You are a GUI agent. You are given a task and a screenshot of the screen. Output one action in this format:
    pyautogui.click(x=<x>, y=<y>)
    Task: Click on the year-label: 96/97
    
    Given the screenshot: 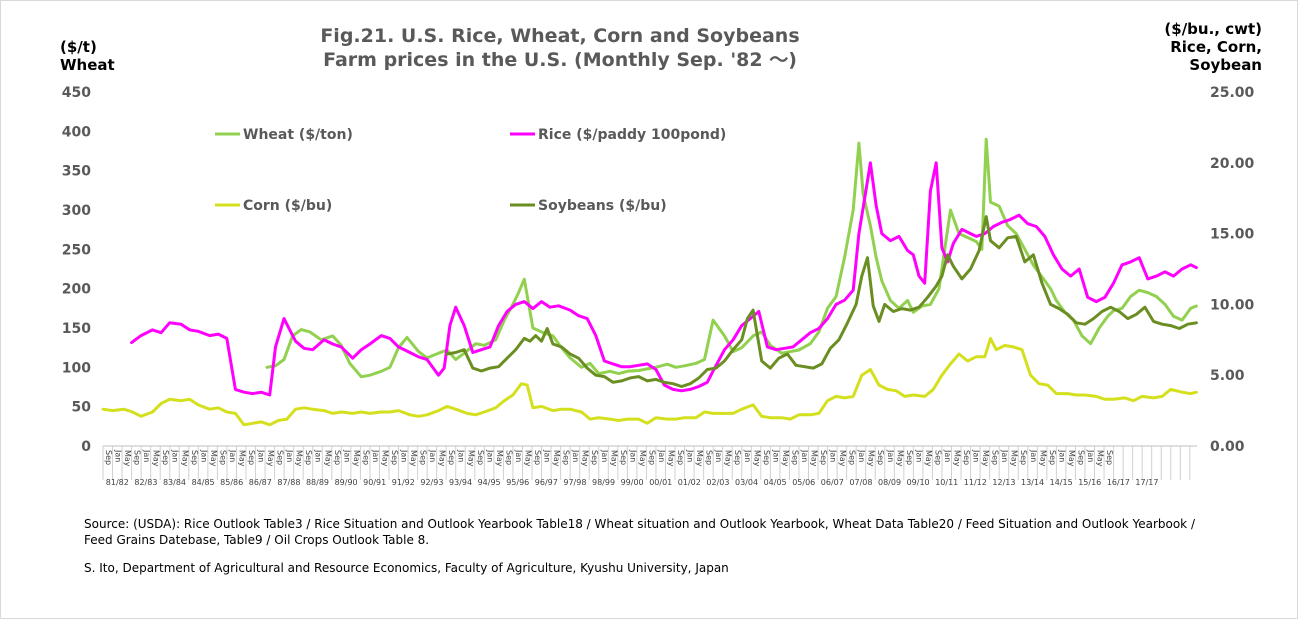 What is the action you would take?
    pyautogui.click(x=546, y=482)
    